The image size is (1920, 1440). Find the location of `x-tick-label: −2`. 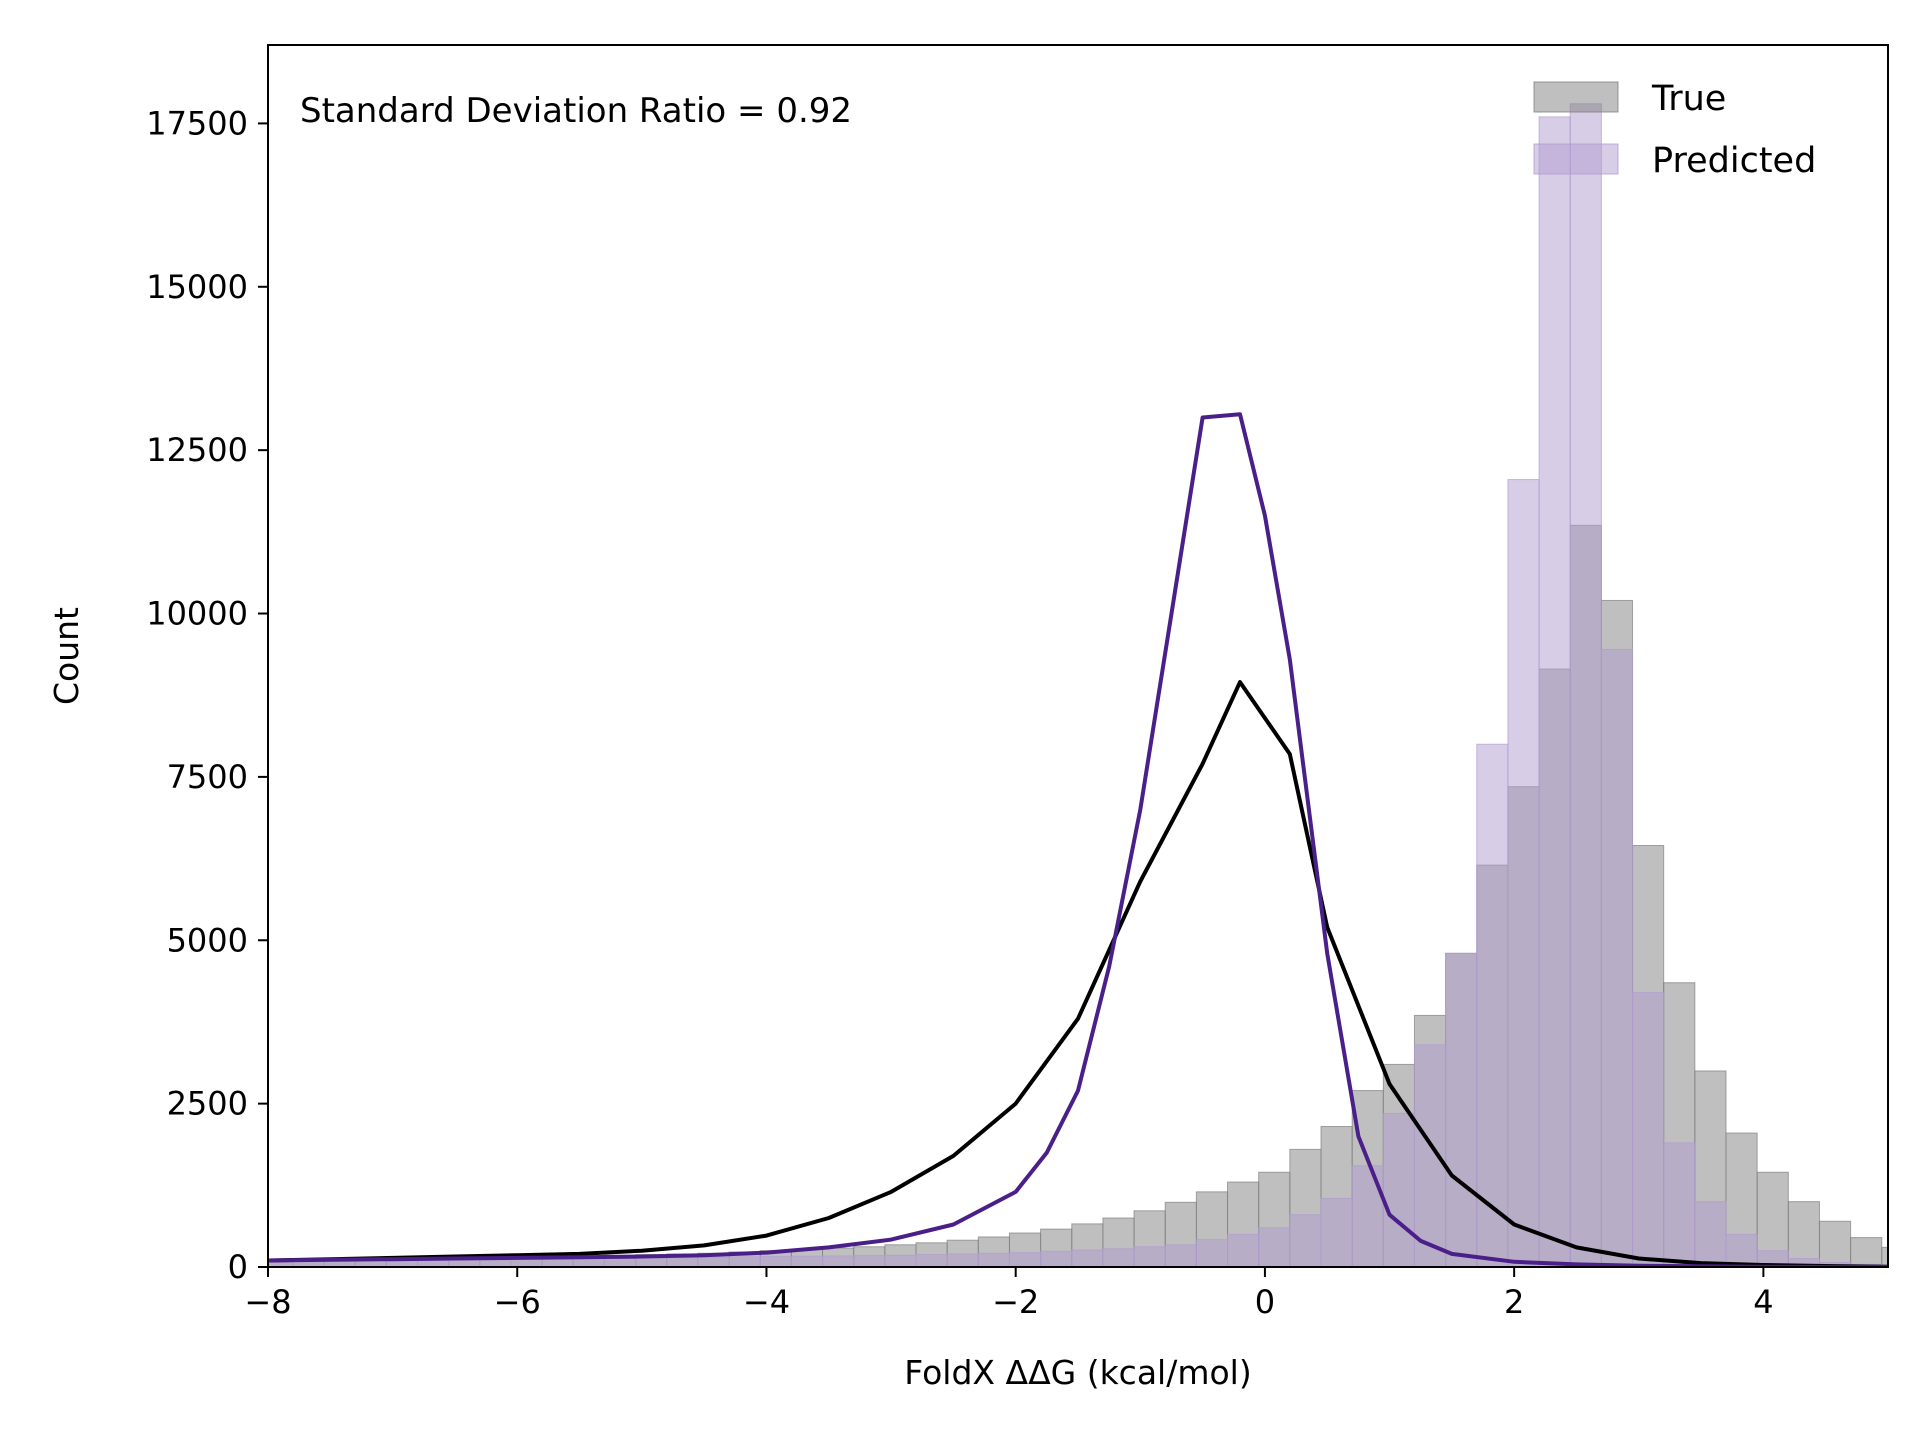

x-tick-label: −2 is located at coordinates (1015, 1302).